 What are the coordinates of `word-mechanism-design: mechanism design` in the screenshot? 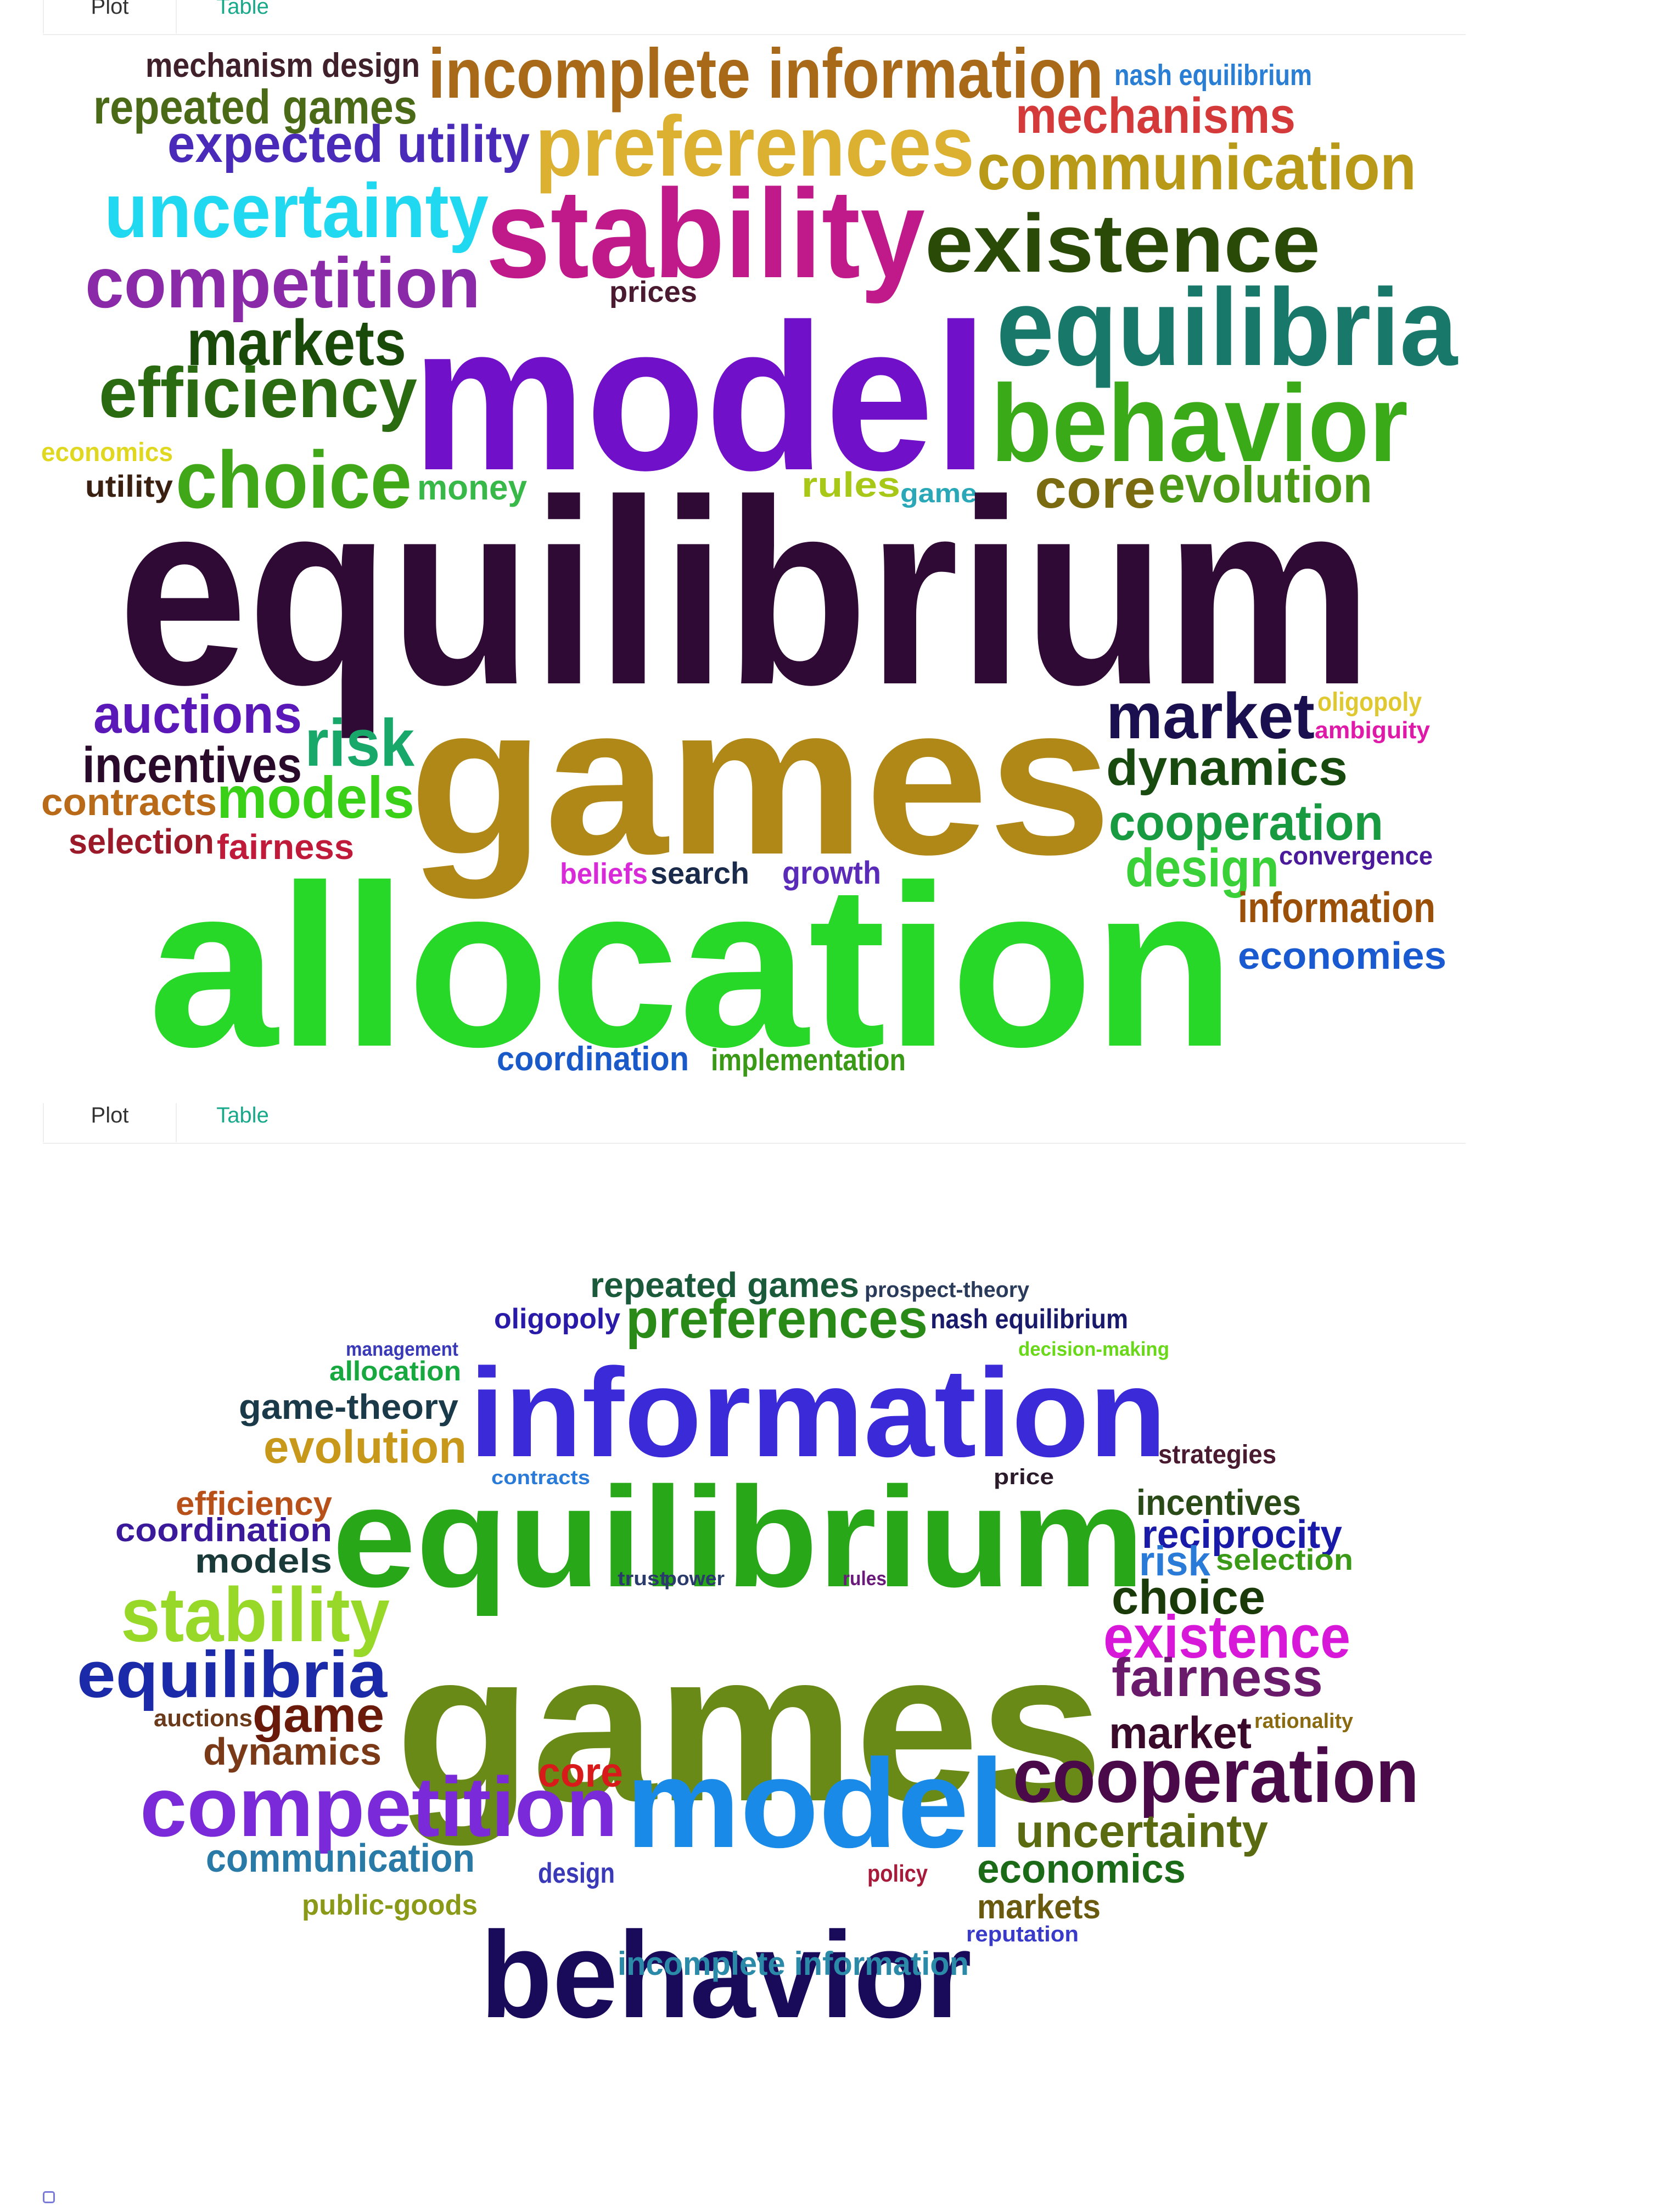 It's located at (283, 66).